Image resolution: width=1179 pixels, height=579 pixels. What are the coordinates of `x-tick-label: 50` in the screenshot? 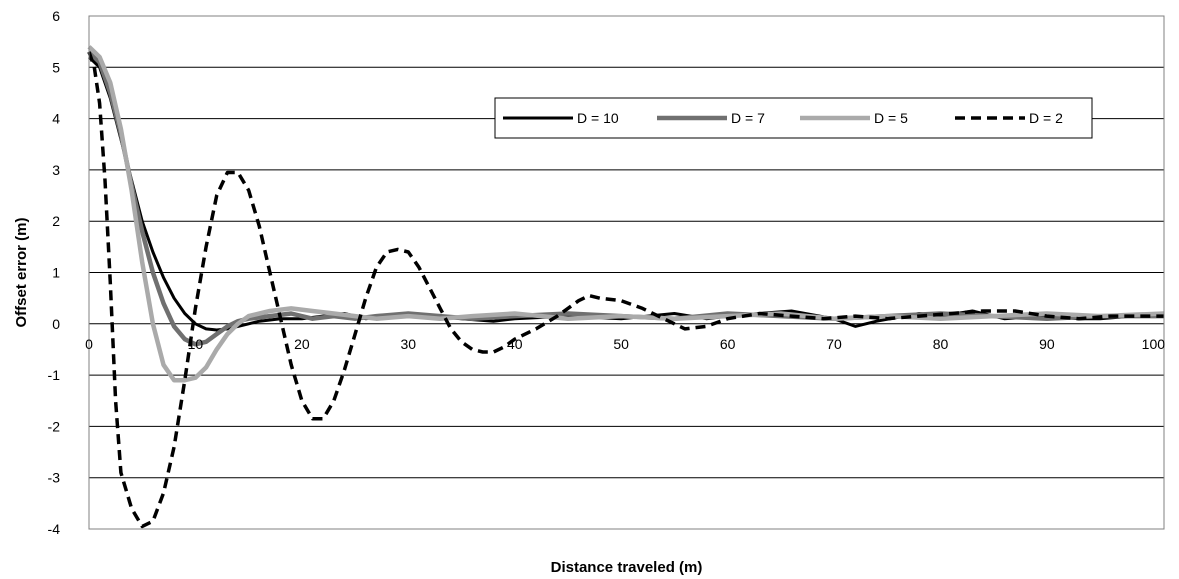 It's located at (621, 344).